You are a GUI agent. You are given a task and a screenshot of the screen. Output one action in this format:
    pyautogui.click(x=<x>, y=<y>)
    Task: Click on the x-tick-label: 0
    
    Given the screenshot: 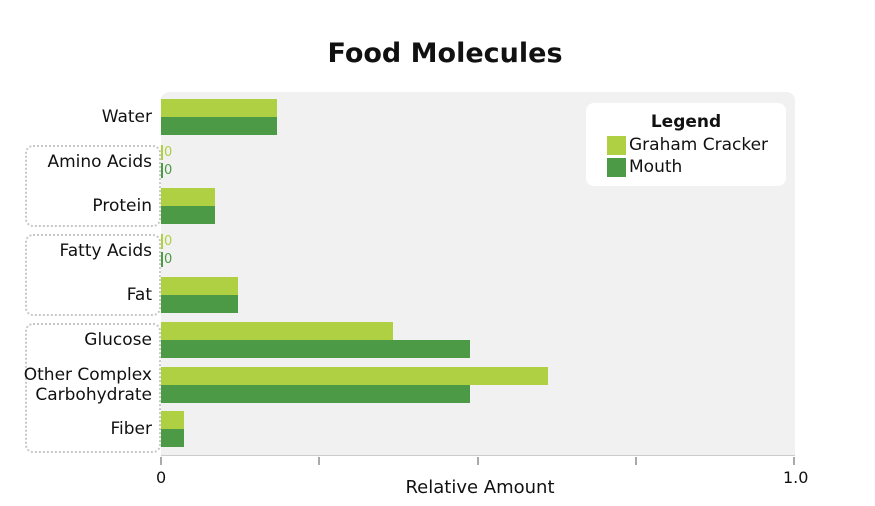 What is the action you would take?
    pyautogui.click(x=161, y=477)
    